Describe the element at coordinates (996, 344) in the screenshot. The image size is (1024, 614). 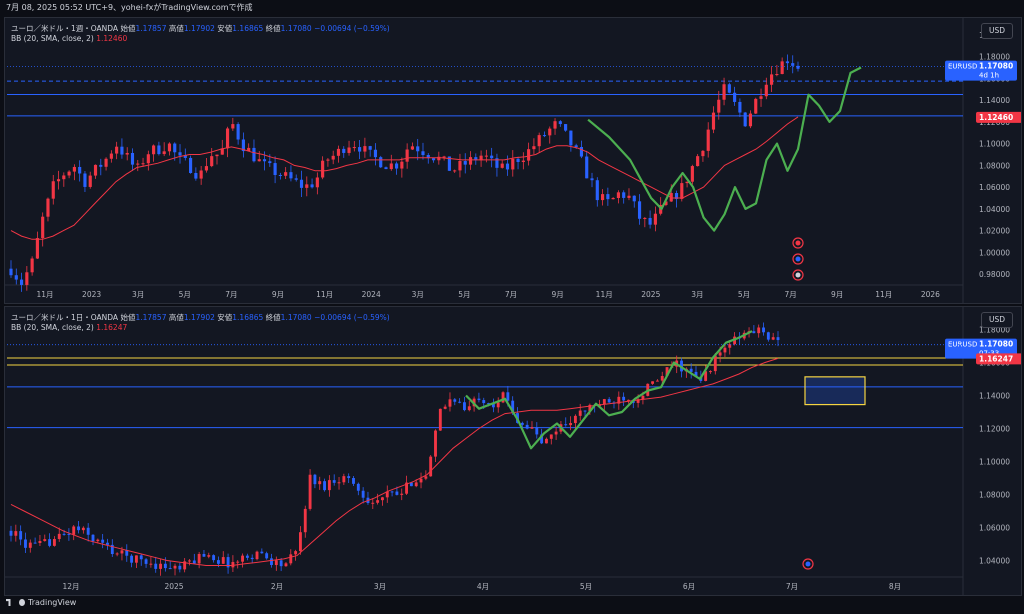
I see `last-price-value: 1.17080` at that location.